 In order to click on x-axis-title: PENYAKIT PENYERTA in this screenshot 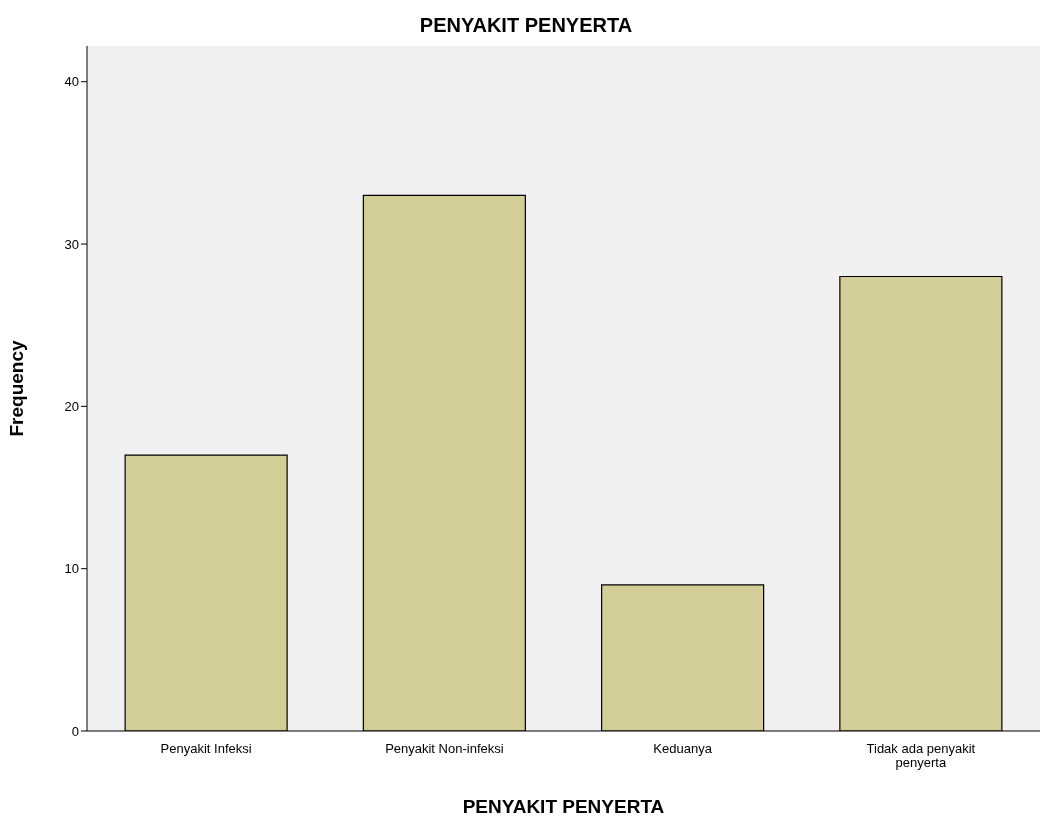, I will do `click(563, 806)`.